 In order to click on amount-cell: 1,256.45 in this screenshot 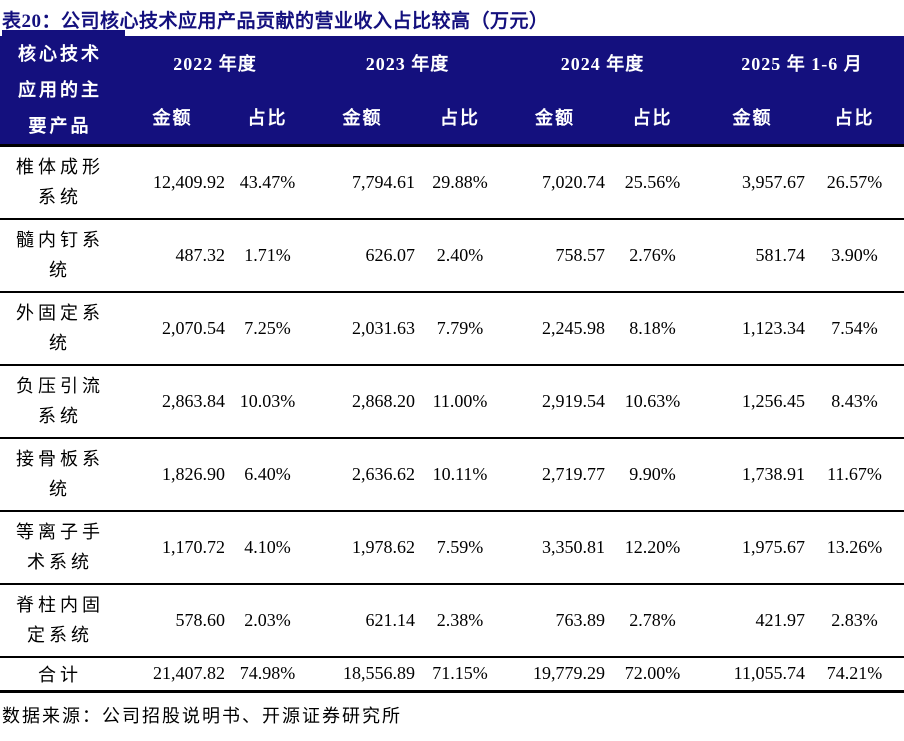, I will do `click(773, 400)`.